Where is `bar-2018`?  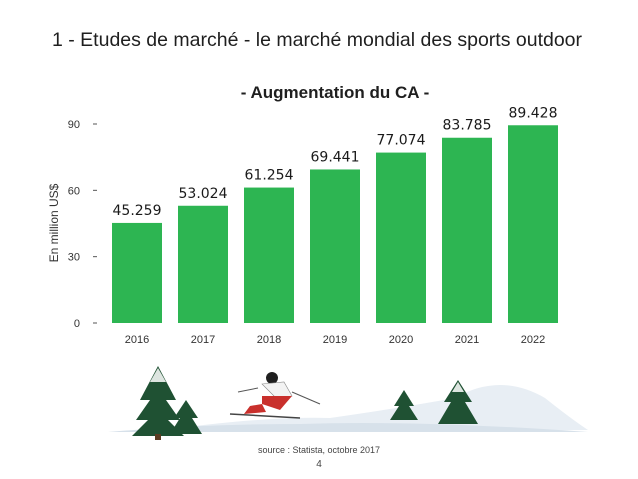
bar-2018 is located at coordinates (269, 255).